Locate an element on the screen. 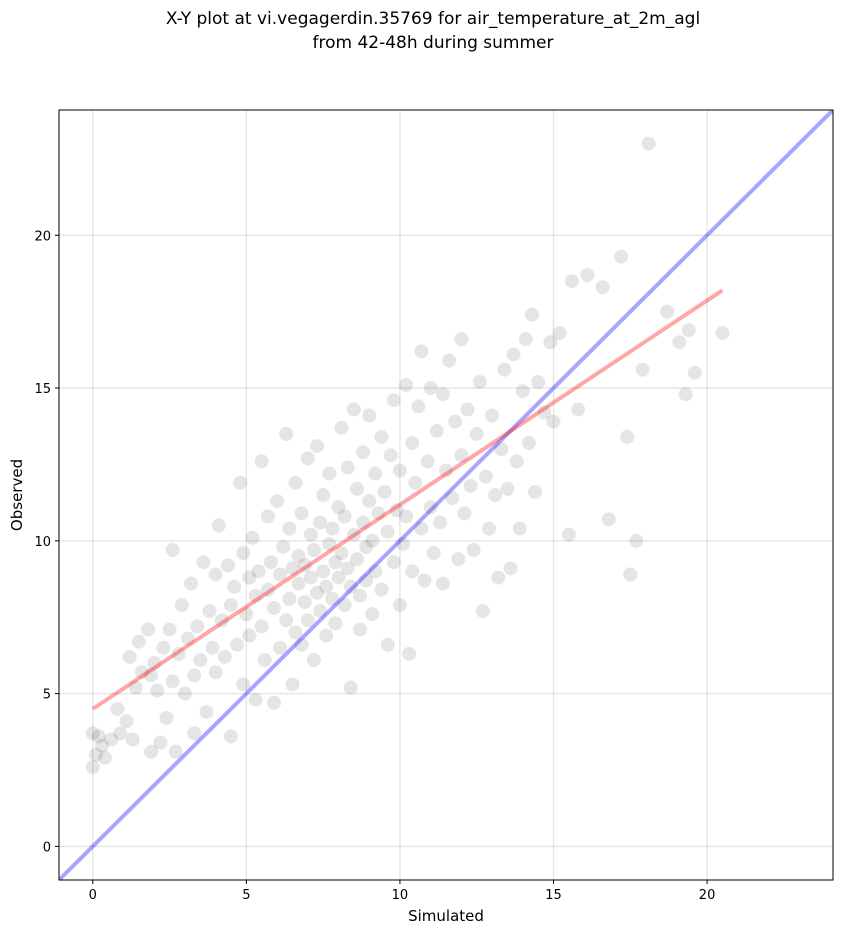 Image resolution: width=843 pixels, height=934 pixels. x-axis-label: Simulated is located at coordinates (446, 916).